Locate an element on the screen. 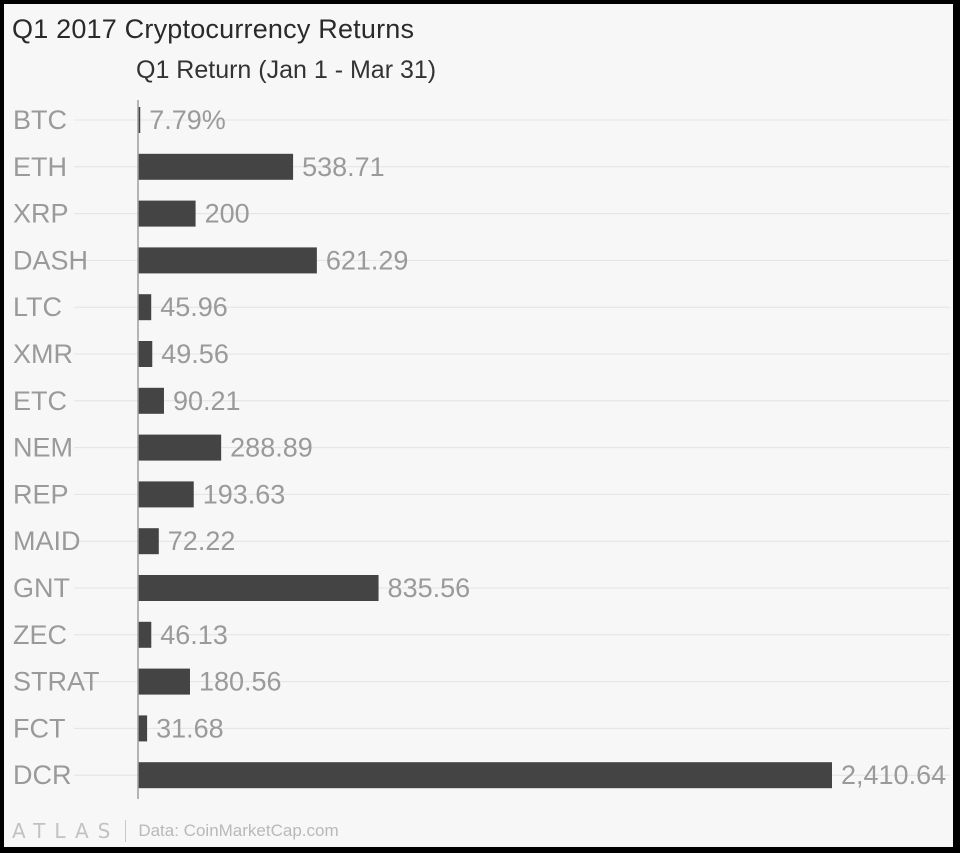 The height and width of the screenshot is (853, 960). source-credit: Data: CoinMarketCap.com is located at coordinates (238, 830).